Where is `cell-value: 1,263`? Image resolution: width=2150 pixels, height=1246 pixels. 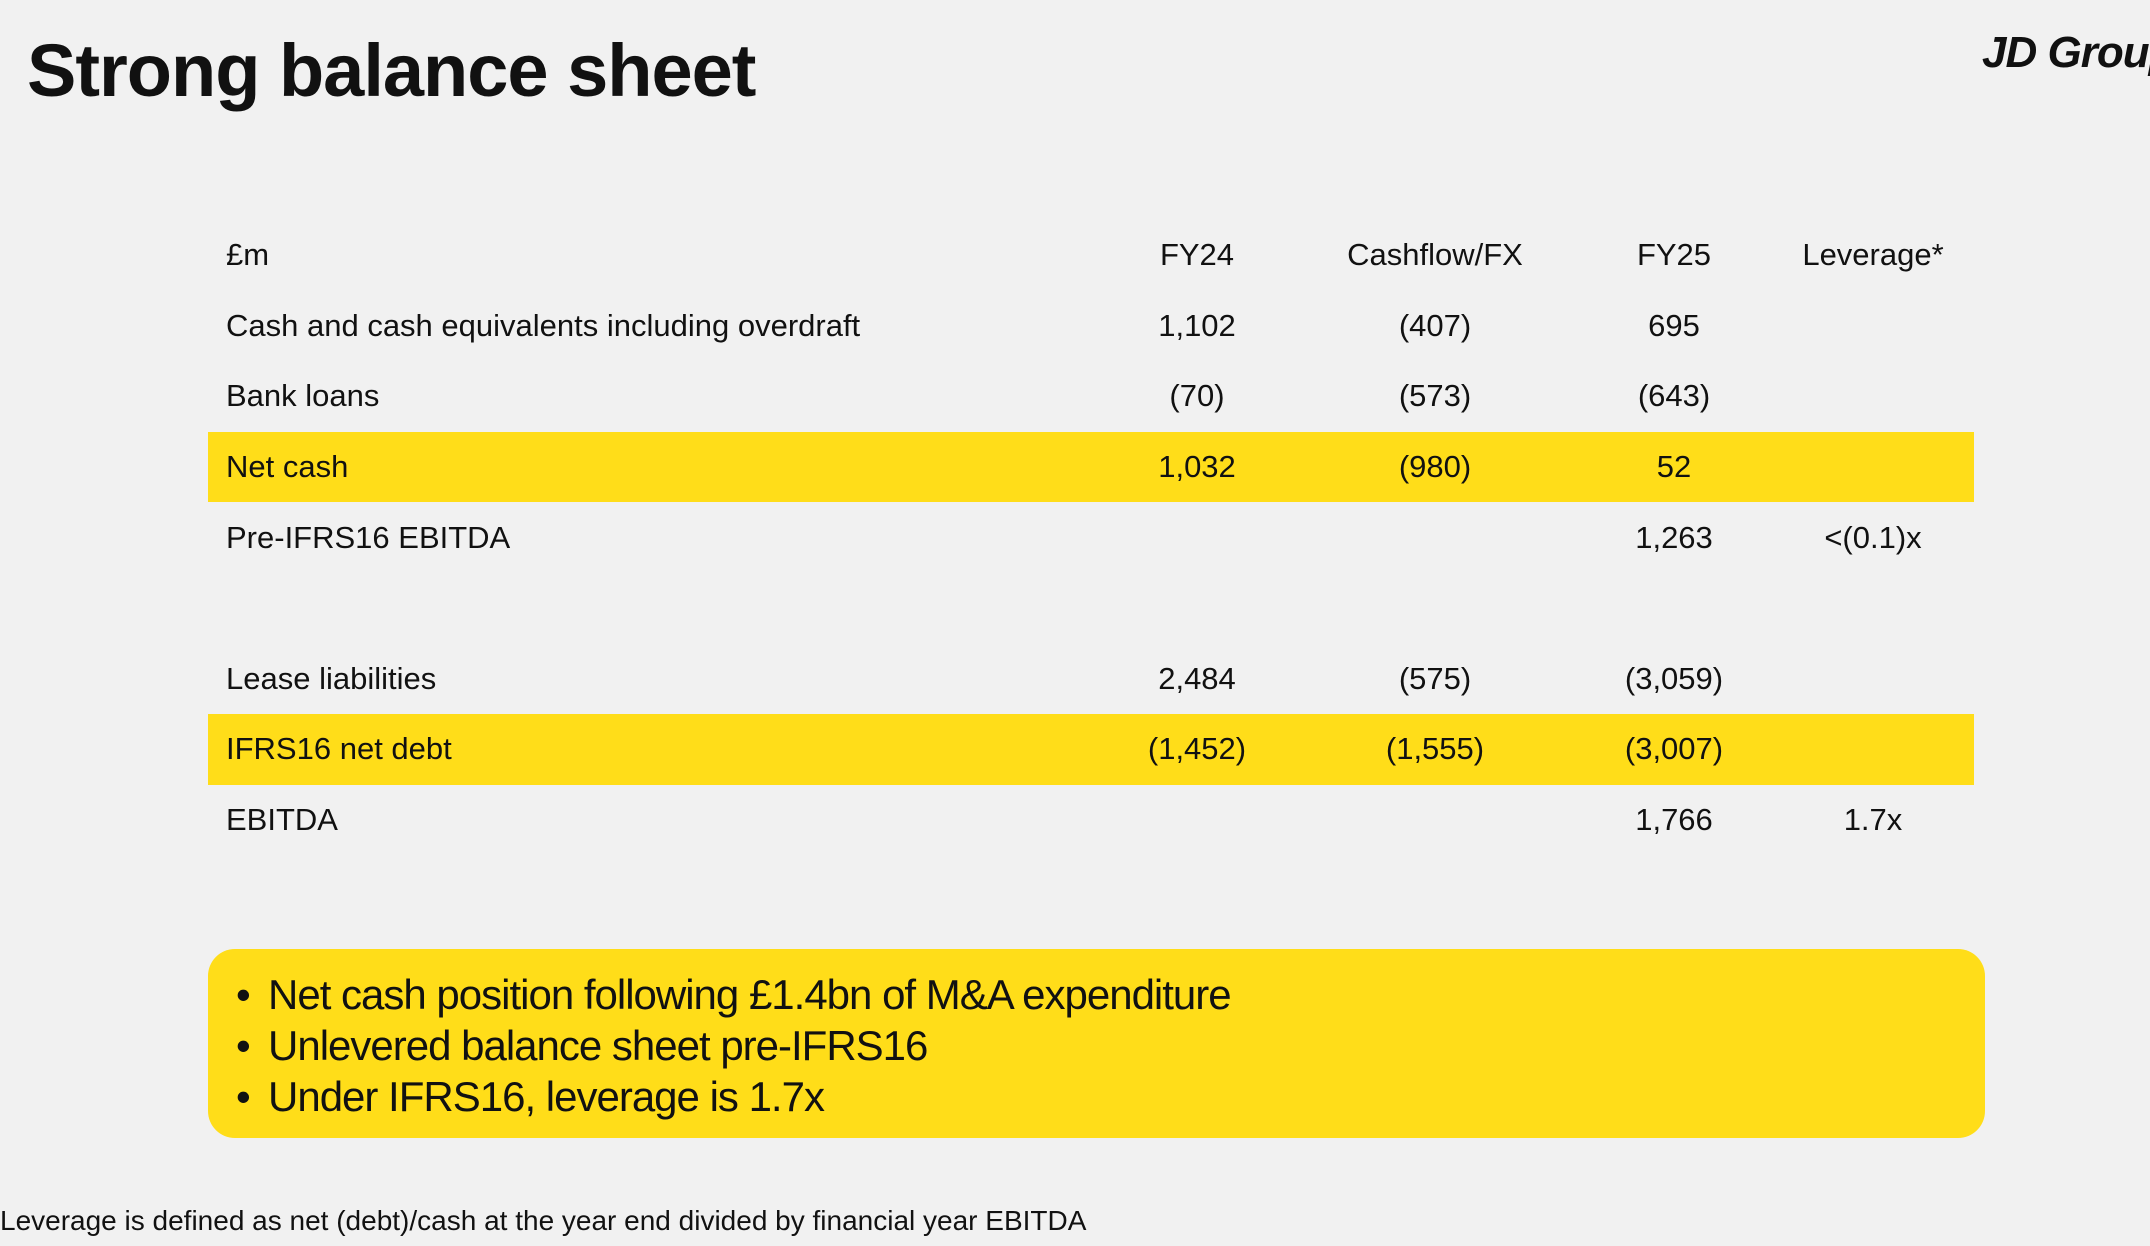
cell-value: 1,263 is located at coordinates (1674, 537).